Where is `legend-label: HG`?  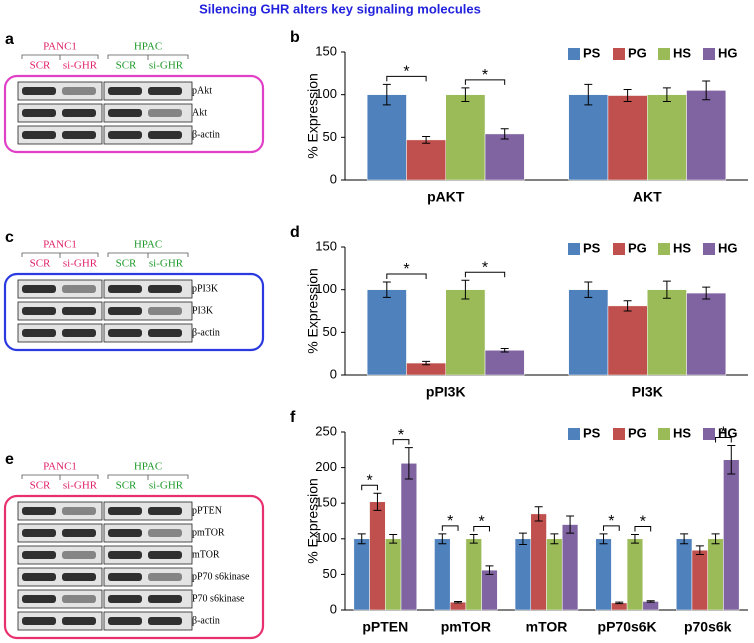
legend-label: HG is located at coordinates (728, 52).